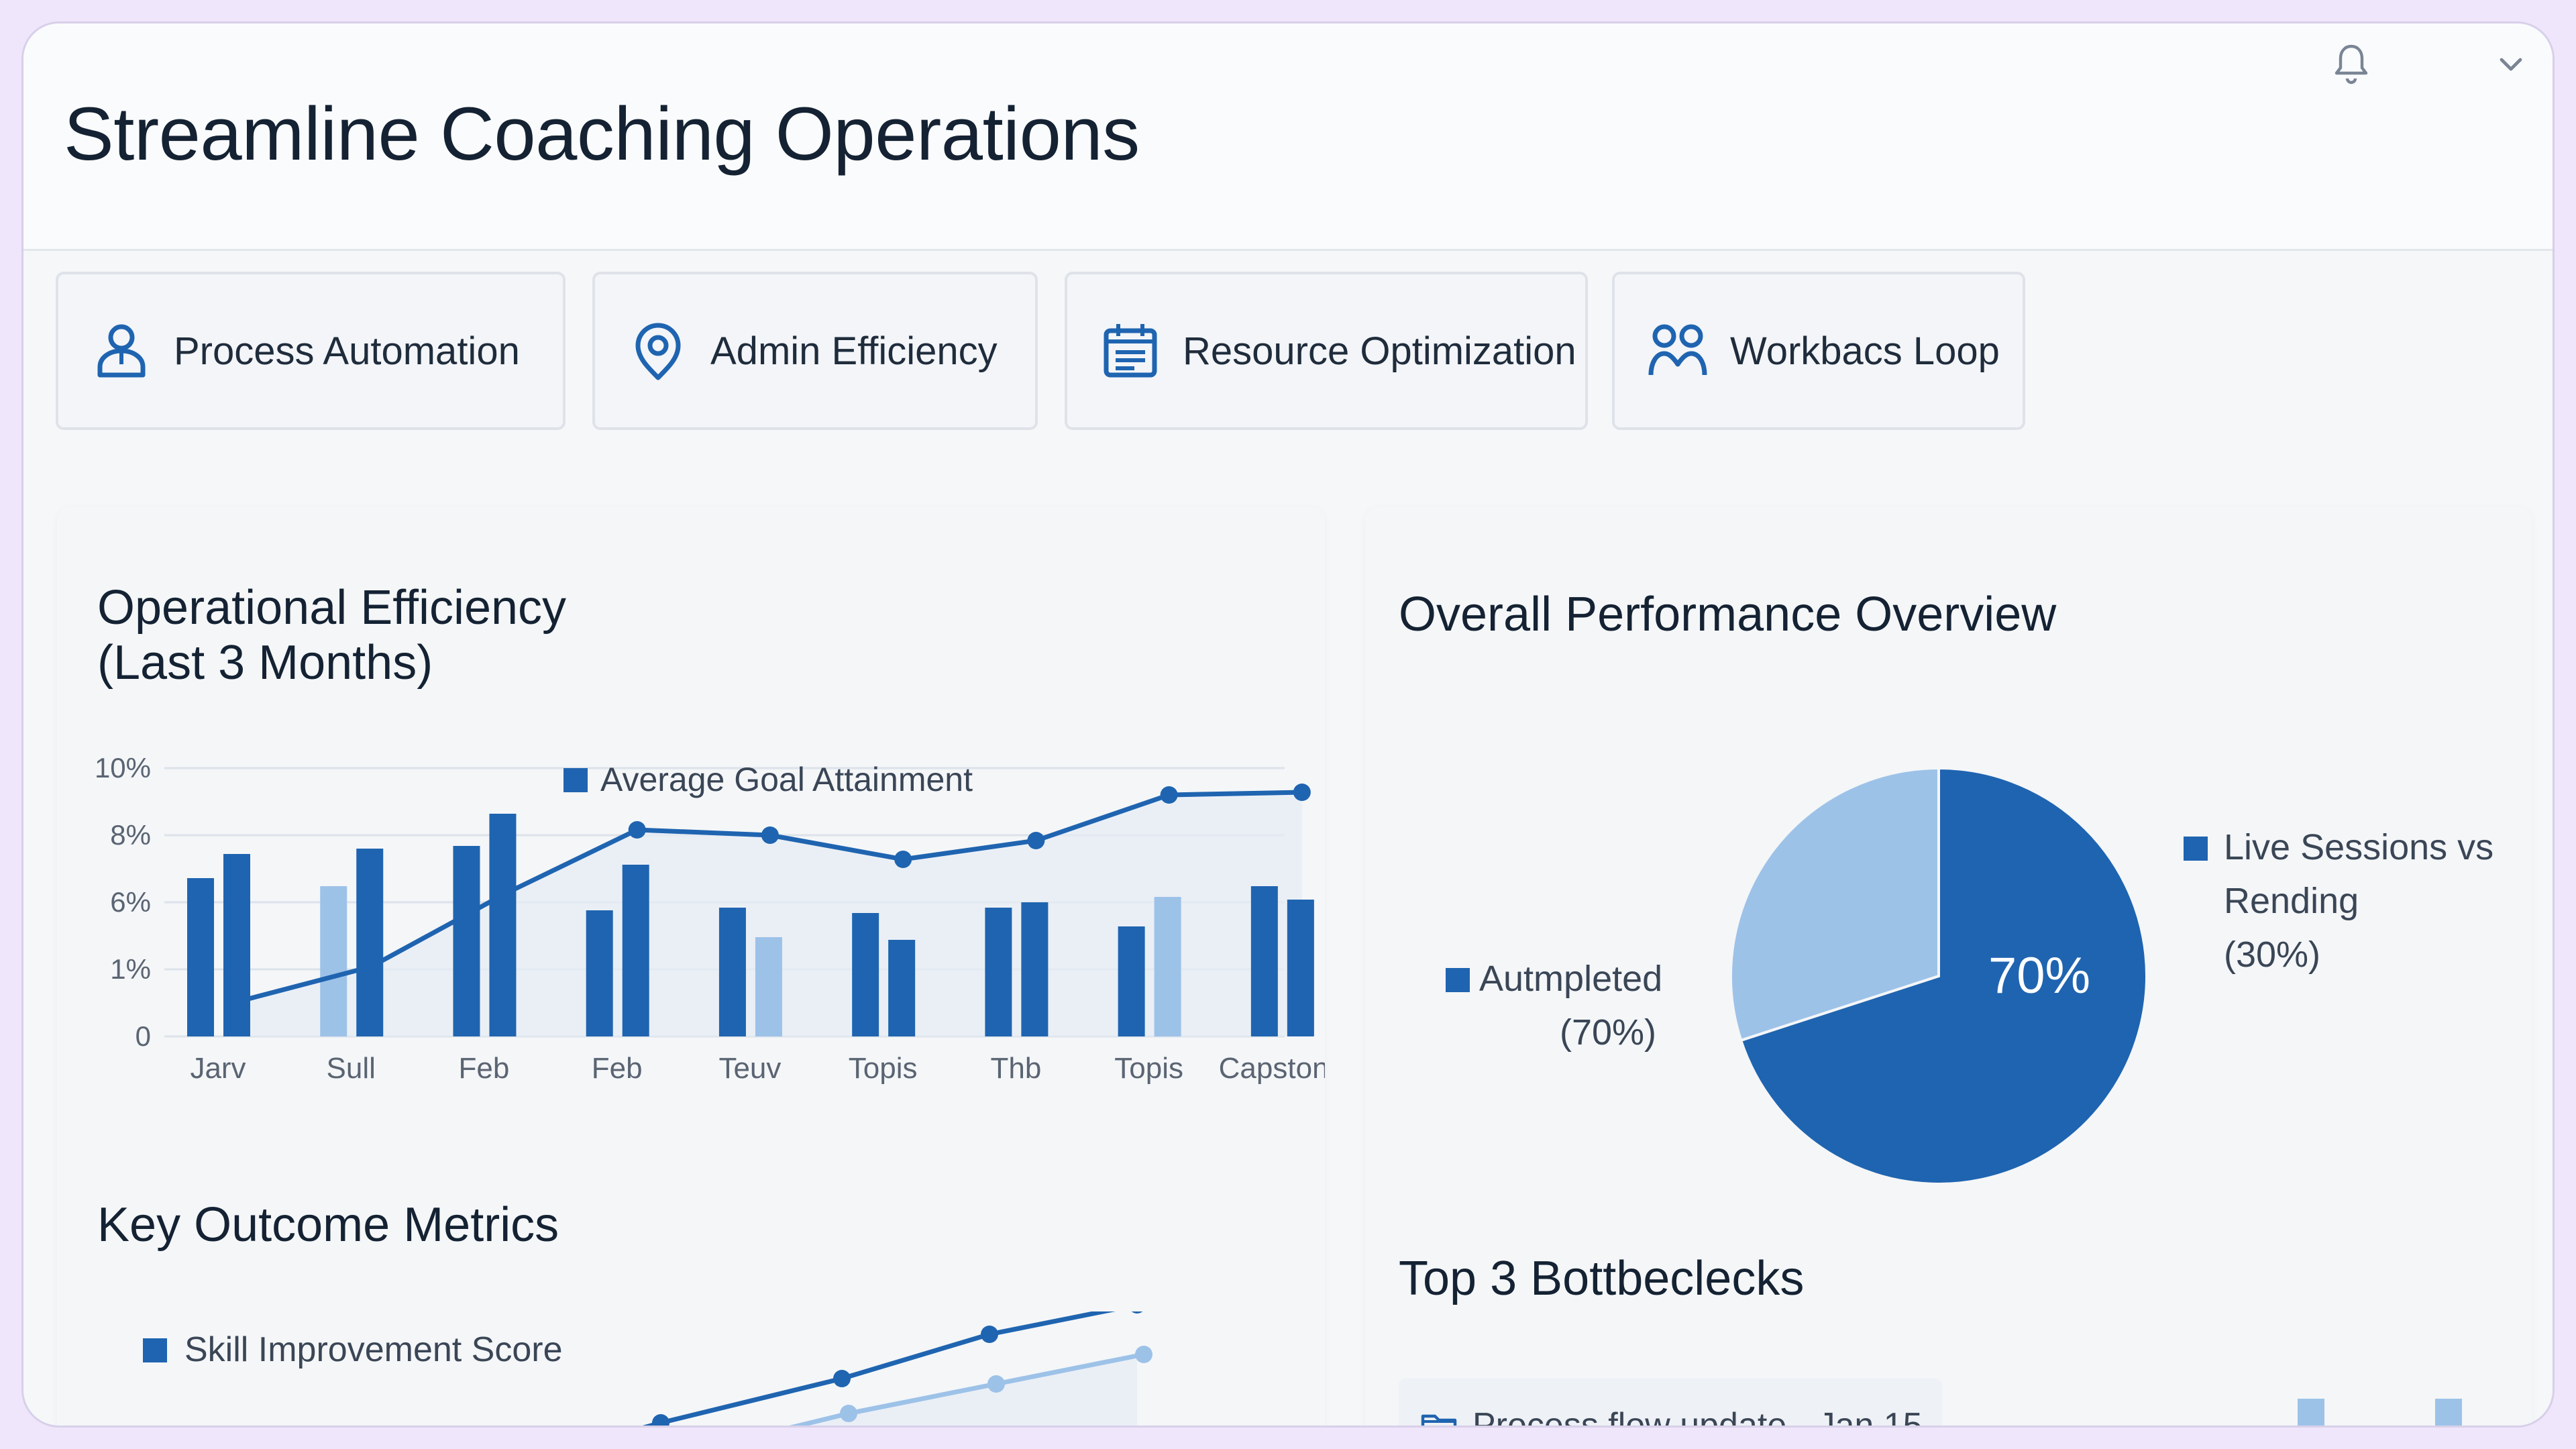 This screenshot has height=1449, width=2576. Describe the element at coordinates (1130, 351) in the screenshot. I see `calendar-icon` at that location.